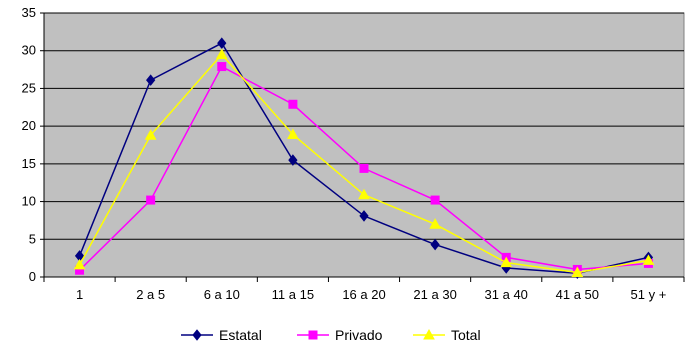 Image resolution: width=694 pixels, height=354 pixels. Describe the element at coordinates (79, 294) in the screenshot. I see `x-tick-label: 1` at that location.